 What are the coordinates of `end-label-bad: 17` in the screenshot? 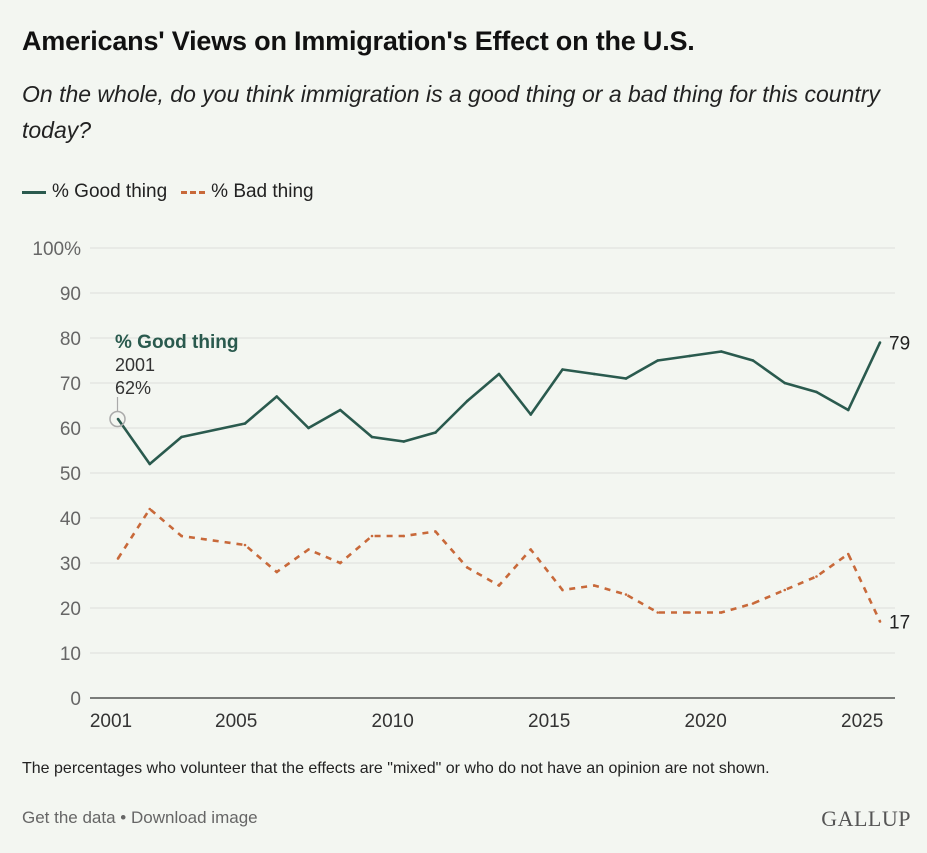 It's located at (899, 623).